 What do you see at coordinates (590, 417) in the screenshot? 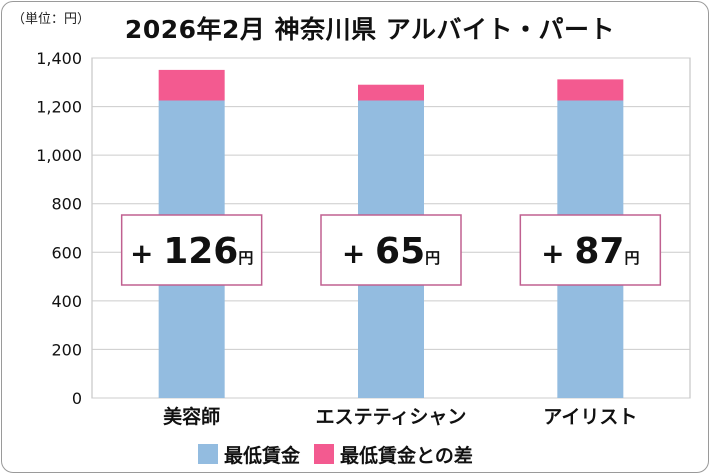
I see `category-label: アイリスト` at bounding box center [590, 417].